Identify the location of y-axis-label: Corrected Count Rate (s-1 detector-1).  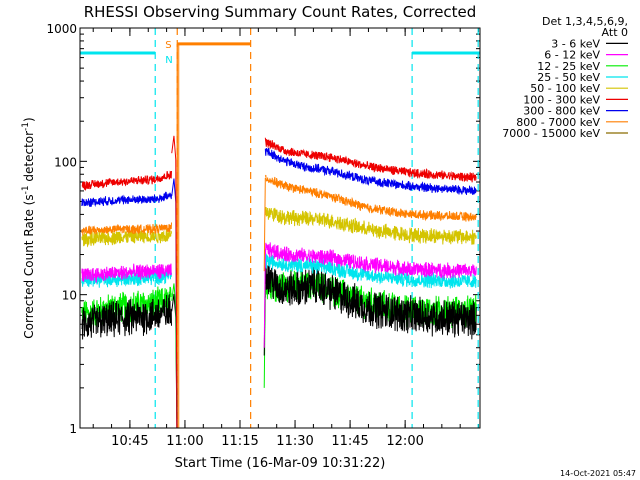
(28, 227).